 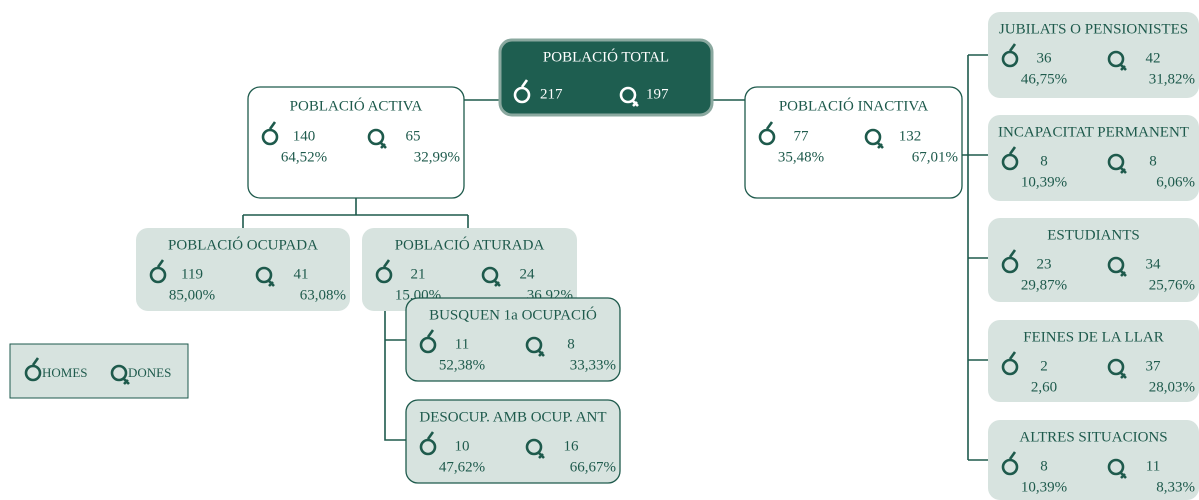 I want to click on node: INCAPACITAT PERMANENT 8 8 10,39% 6,06%, so click(x=1093, y=158).